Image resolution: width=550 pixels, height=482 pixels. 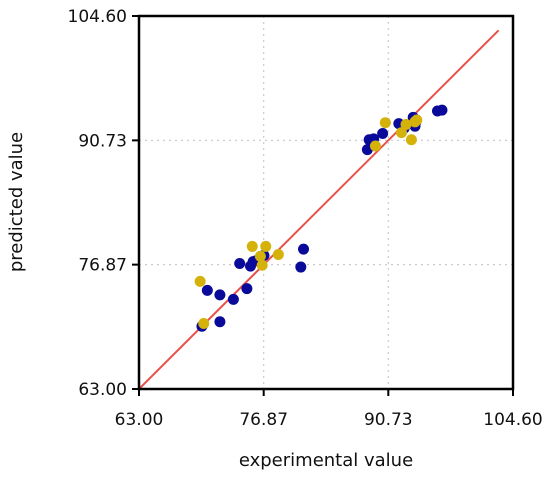 I want to click on x-tick-label: 76.87, so click(x=263, y=420).